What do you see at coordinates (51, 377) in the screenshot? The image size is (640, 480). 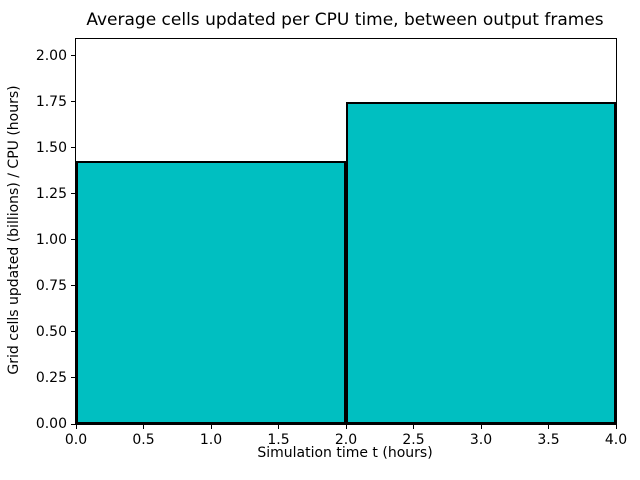 I see `y-tick-label: 0.25` at bounding box center [51, 377].